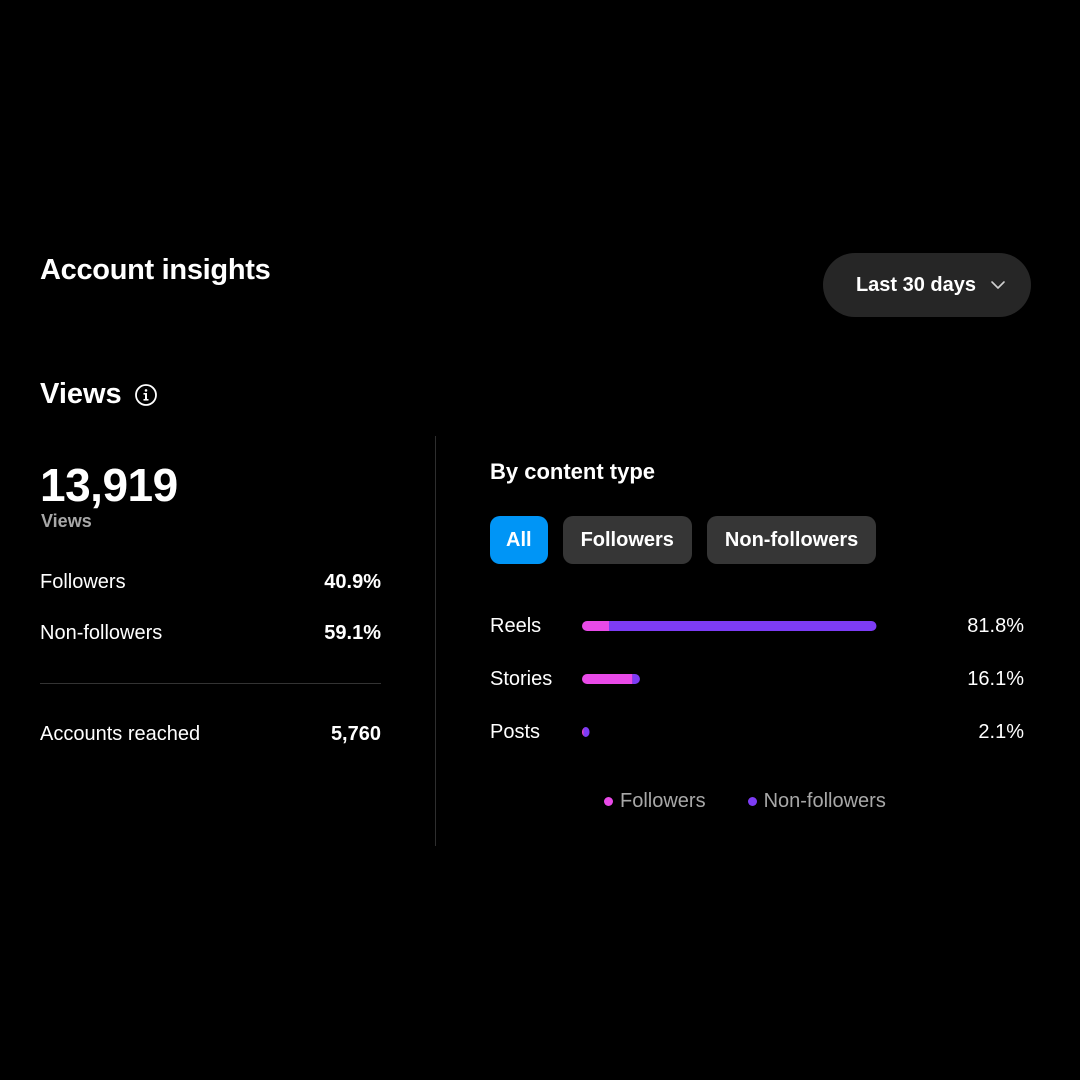 The width and height of the screenshot is (1080, 1080). I want to click on bar-segment-non-followers-posts, so click(586, 732).